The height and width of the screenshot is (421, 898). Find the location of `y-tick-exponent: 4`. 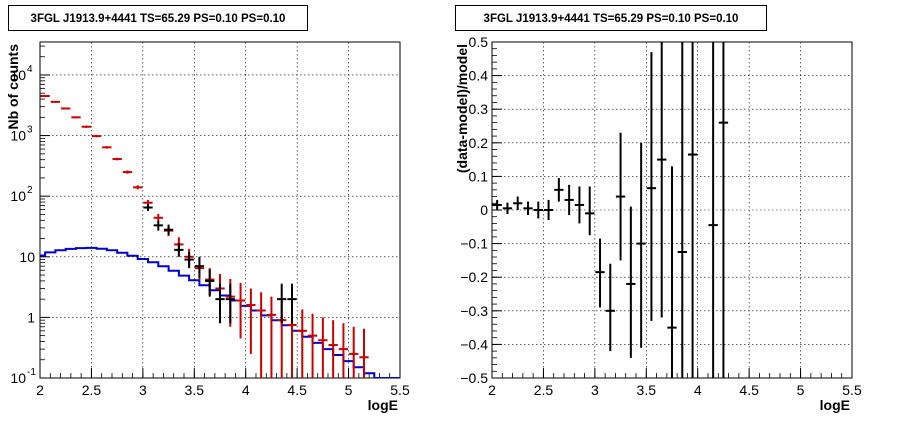

y-tick-exponent: 4 is located at coordinates (30, 69).